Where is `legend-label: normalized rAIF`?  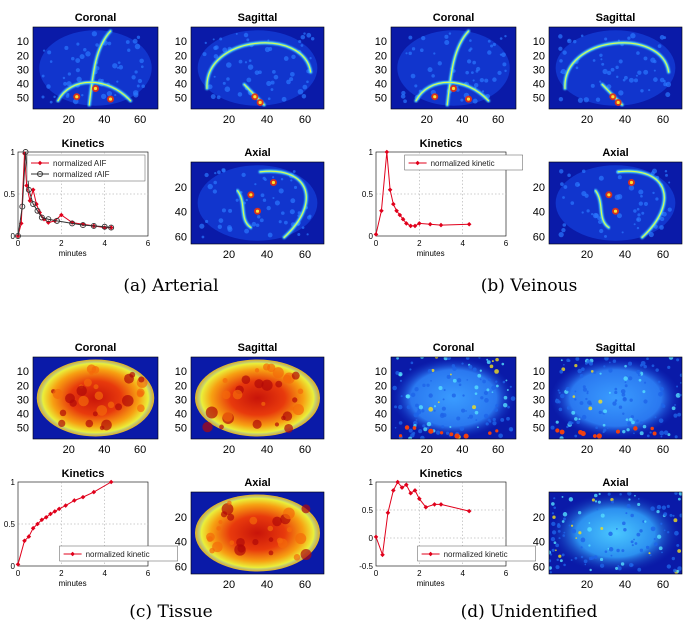 legend-label: normalized rAIF is located at coordinates (81, 174).